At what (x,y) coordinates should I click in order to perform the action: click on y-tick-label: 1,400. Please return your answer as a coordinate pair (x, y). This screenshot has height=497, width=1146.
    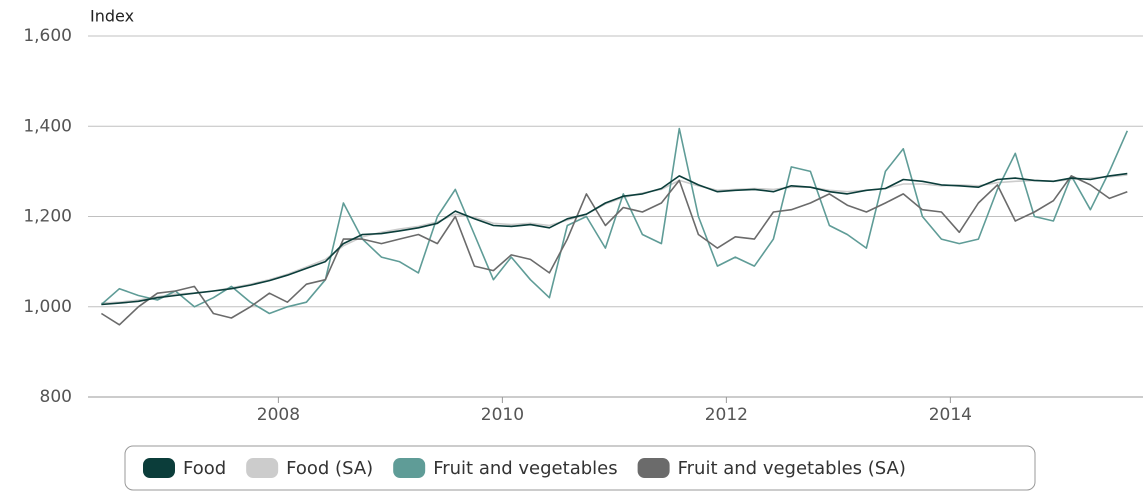
    Looking at the image, I should click on (47, 126).